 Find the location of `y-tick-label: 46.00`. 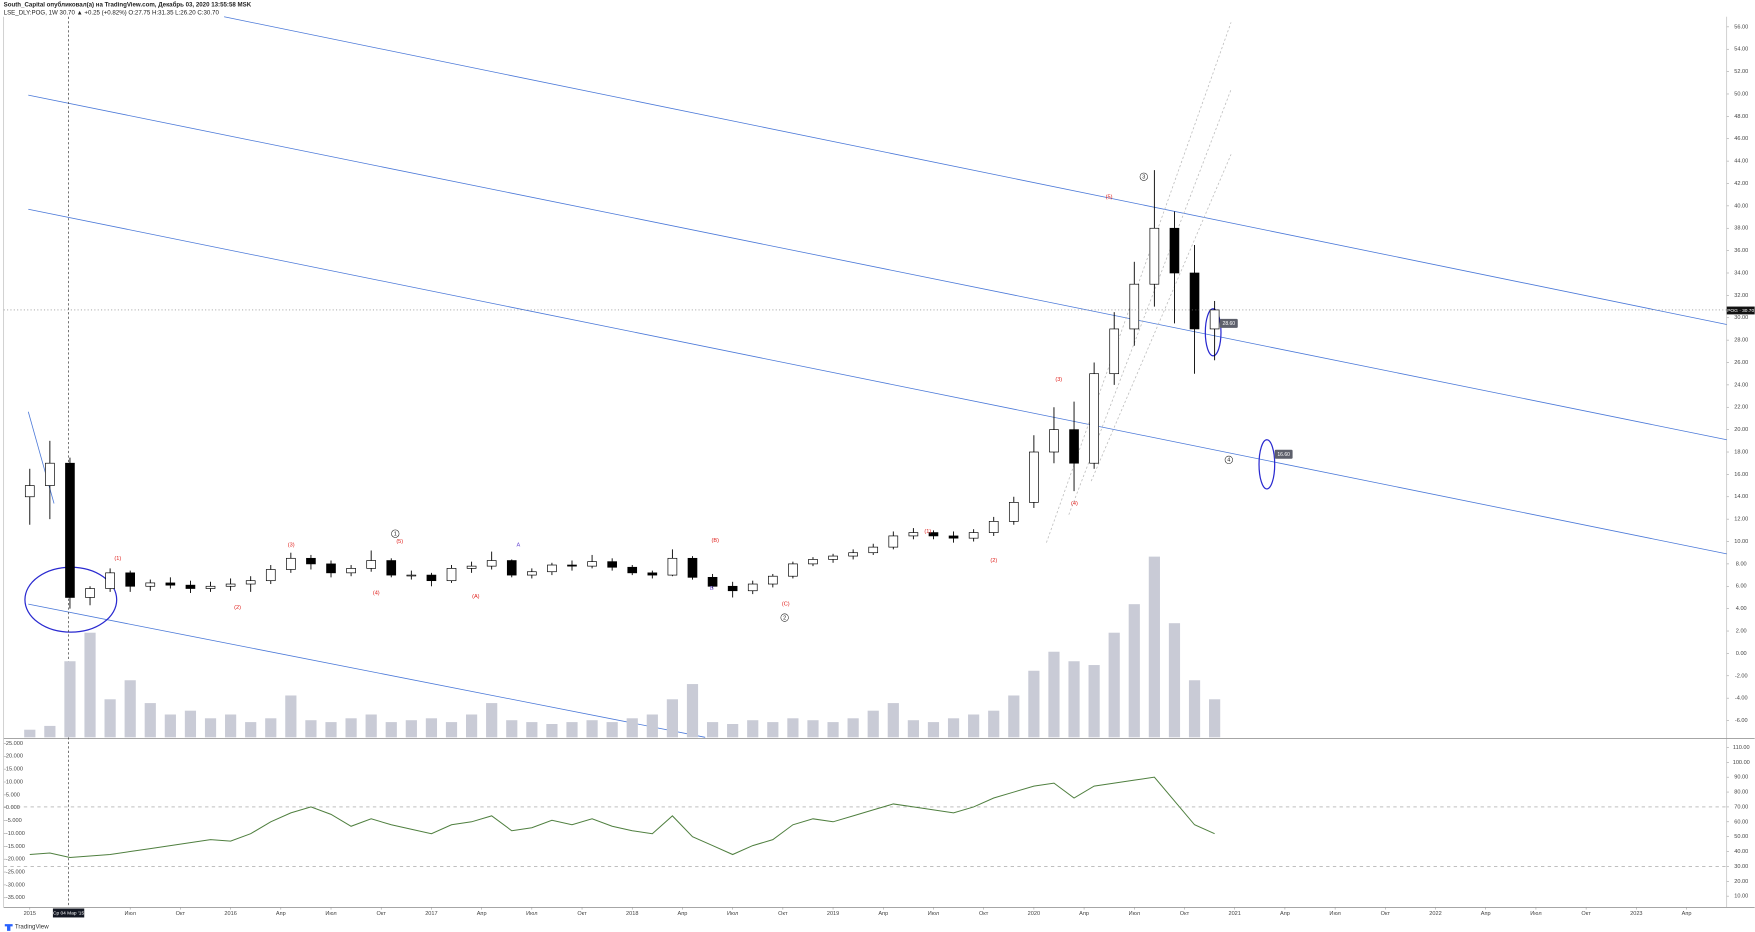

y-tick-label: 46.00 is located at coordinates (1741, 139).